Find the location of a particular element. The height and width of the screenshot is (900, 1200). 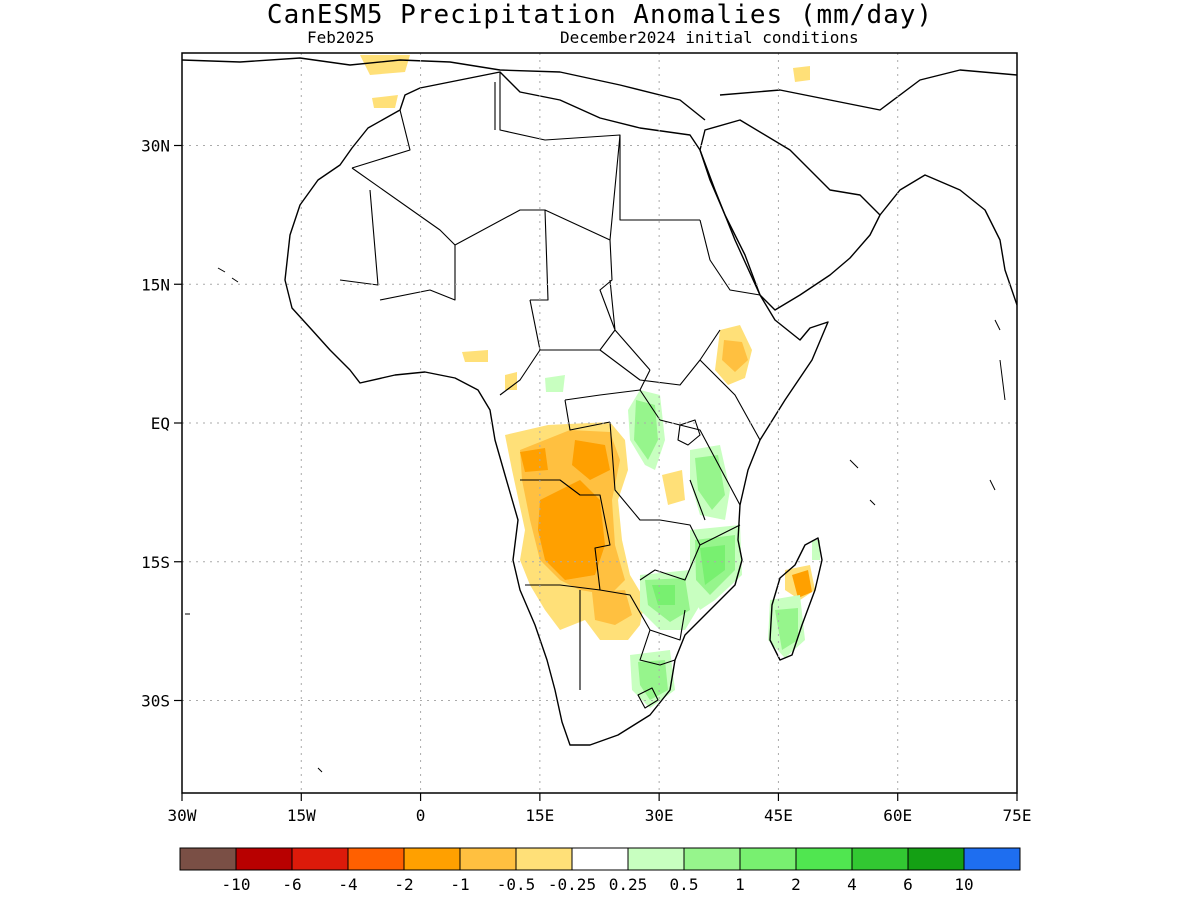

colorbar-label: 4 is located at coordinates (852, 884).